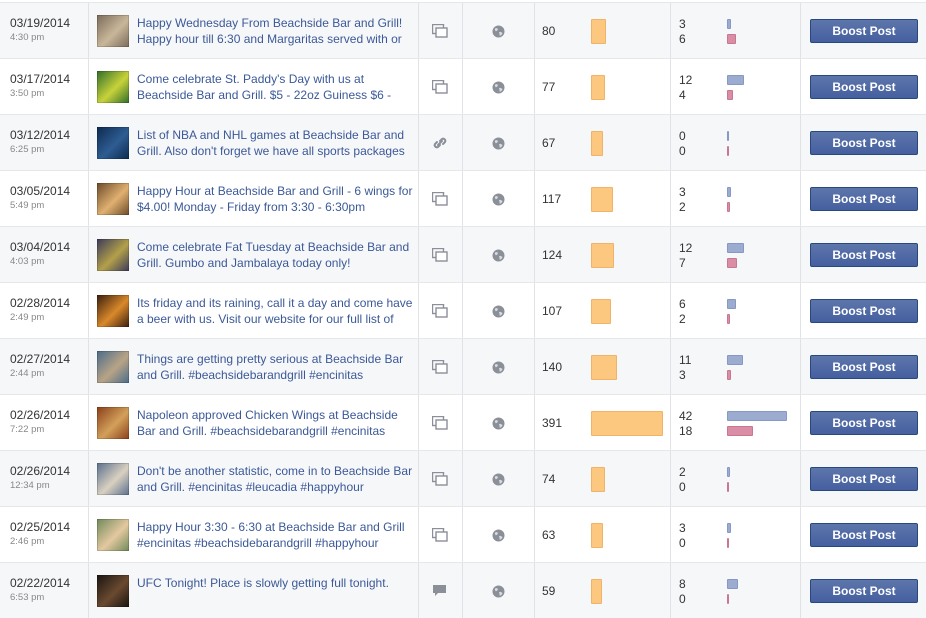  What do you see at coordinates (549, 479) in the screenshot?
I see `reach-value: 74` at bounding box center [549, 479].